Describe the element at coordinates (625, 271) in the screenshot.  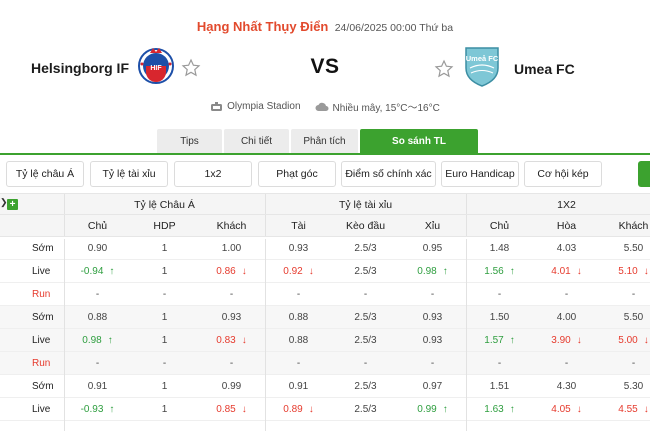
I see `odds-cell: 5.10 ↓` at that location.